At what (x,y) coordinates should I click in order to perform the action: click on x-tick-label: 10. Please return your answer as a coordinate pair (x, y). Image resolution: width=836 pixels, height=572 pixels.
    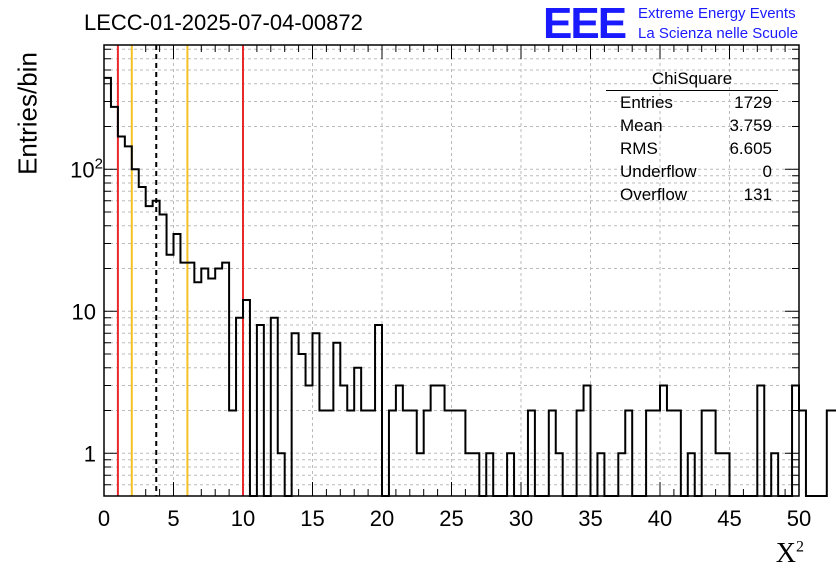
    Looking at the image, I should click on (243, 518).